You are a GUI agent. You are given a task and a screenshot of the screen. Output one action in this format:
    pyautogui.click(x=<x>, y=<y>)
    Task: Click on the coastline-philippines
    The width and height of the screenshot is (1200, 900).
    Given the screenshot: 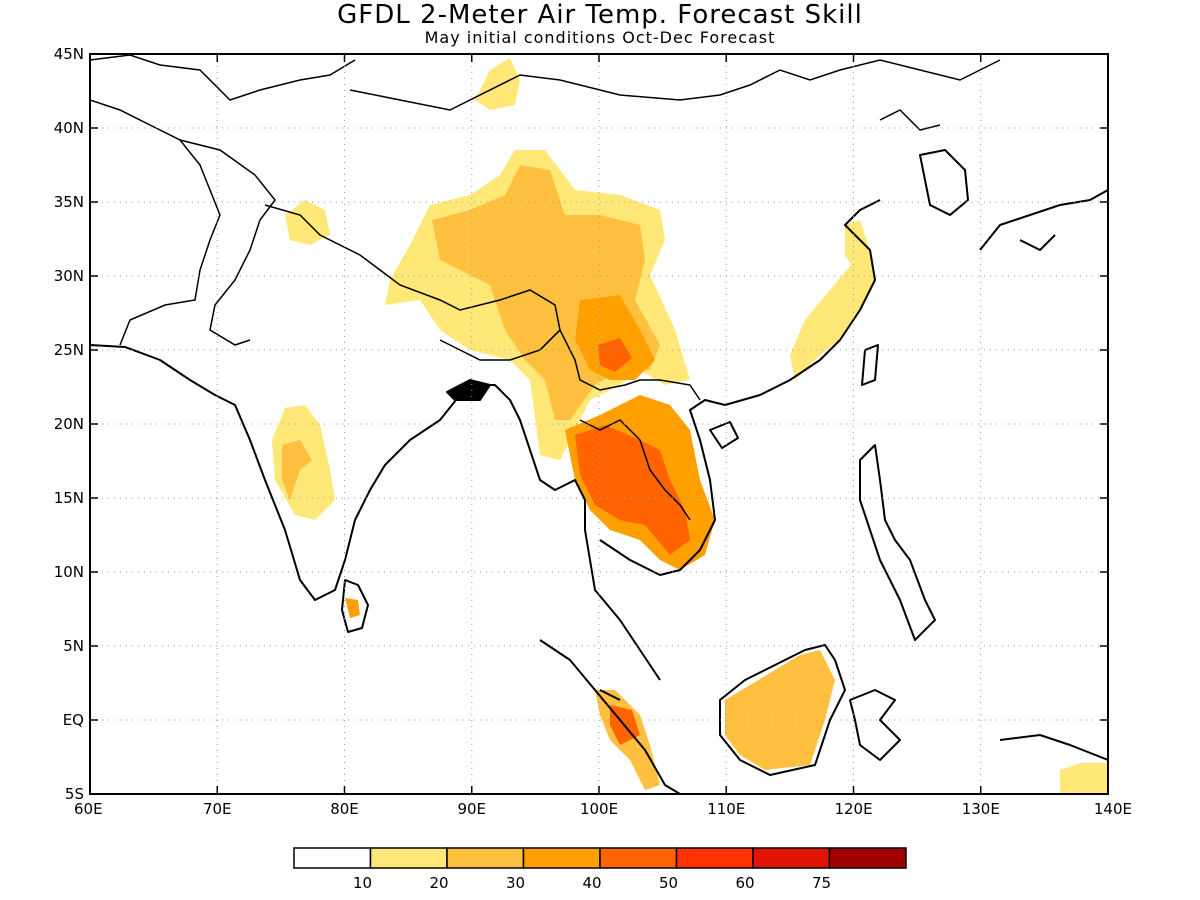 What is the action you would take?
    pyautogui.click(x=897, y=542)
    